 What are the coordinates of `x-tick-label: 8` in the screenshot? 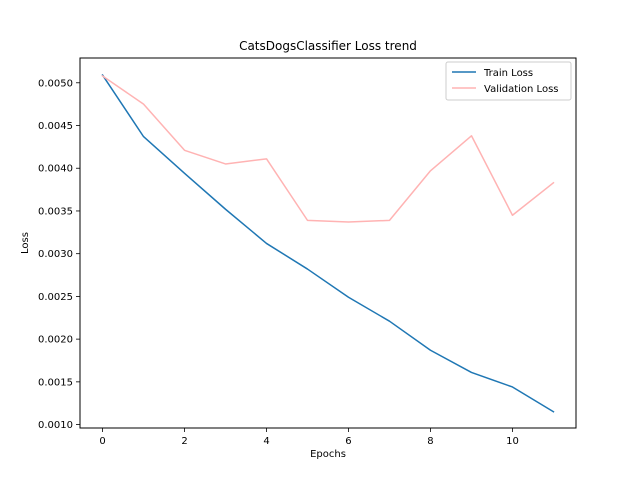 It's located at (430, 441).